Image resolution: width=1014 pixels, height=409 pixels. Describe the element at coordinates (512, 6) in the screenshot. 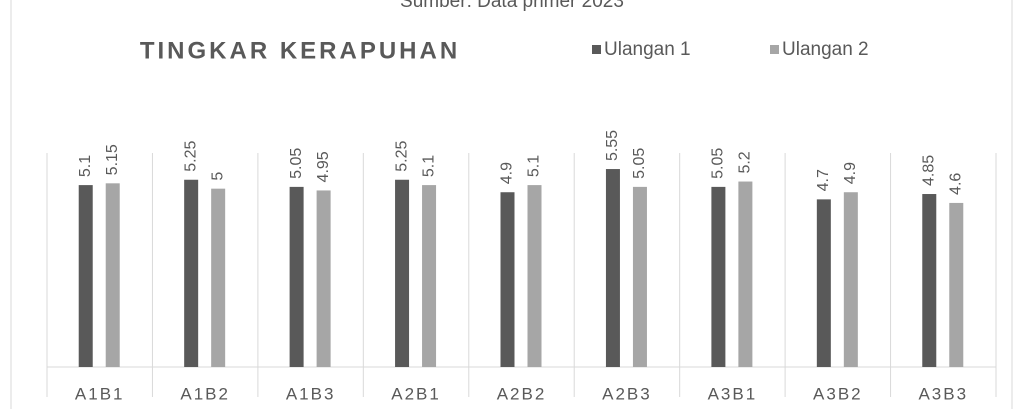

I see `chart-subtitle: Sumber: Data primer 2023` at that location.